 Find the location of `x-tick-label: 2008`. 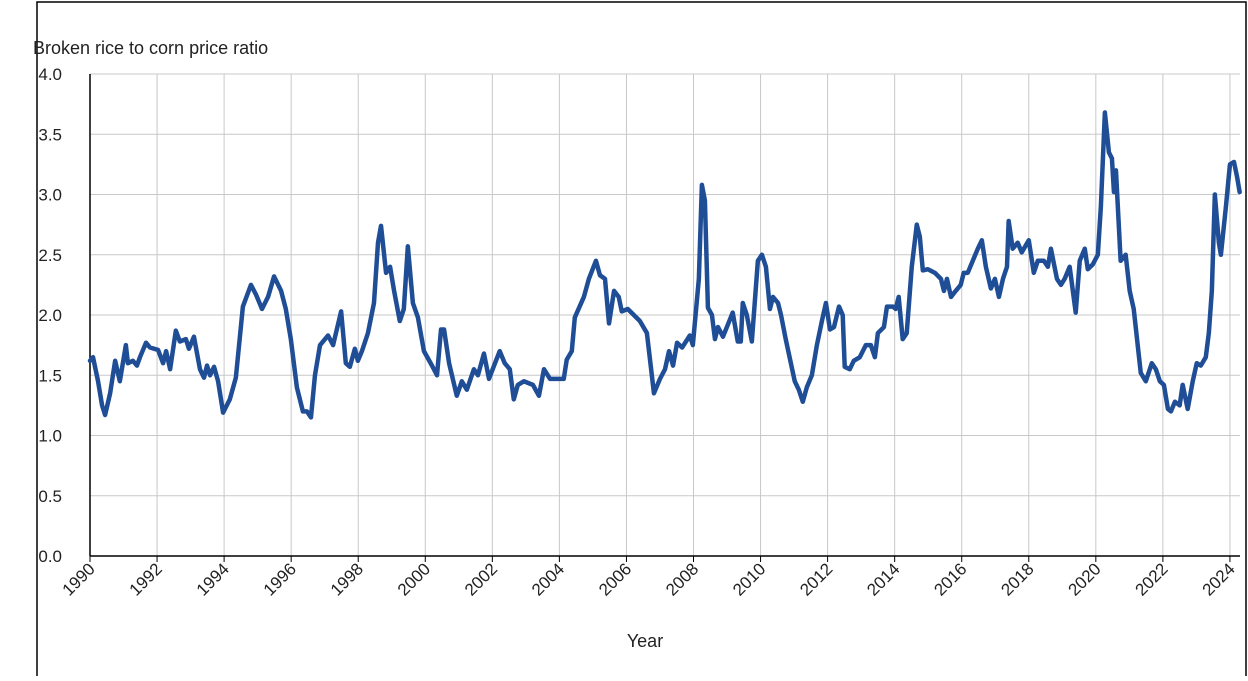

x-tick-label: 2008 is located at coordinates (682, 579).